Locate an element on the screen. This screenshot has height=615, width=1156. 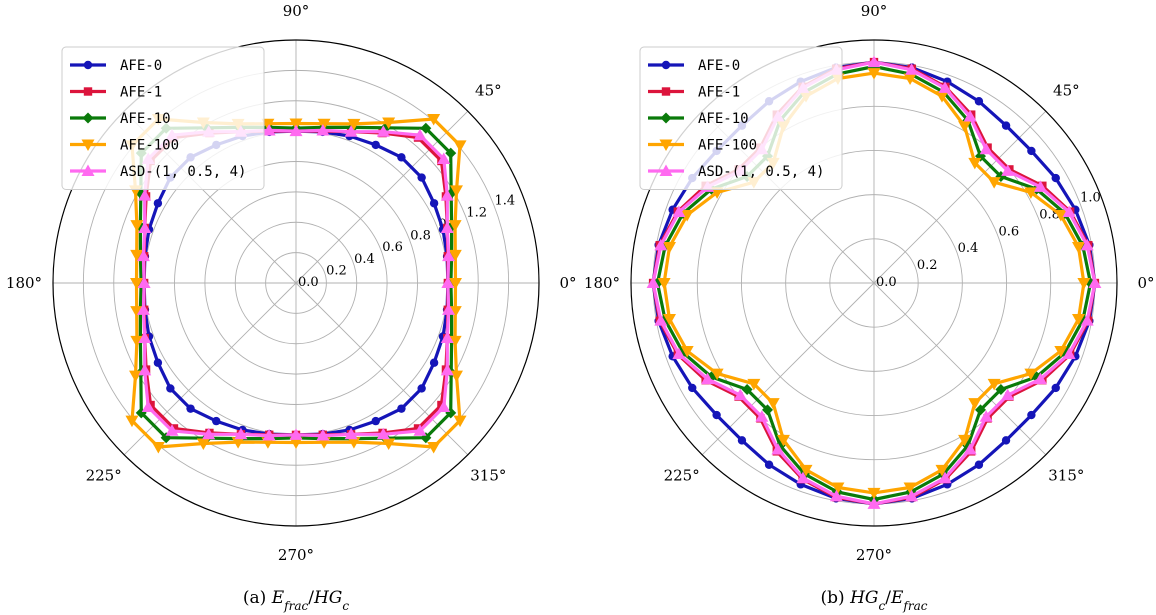
legend-label: AFE-10 is located at coordinates (145, 119).